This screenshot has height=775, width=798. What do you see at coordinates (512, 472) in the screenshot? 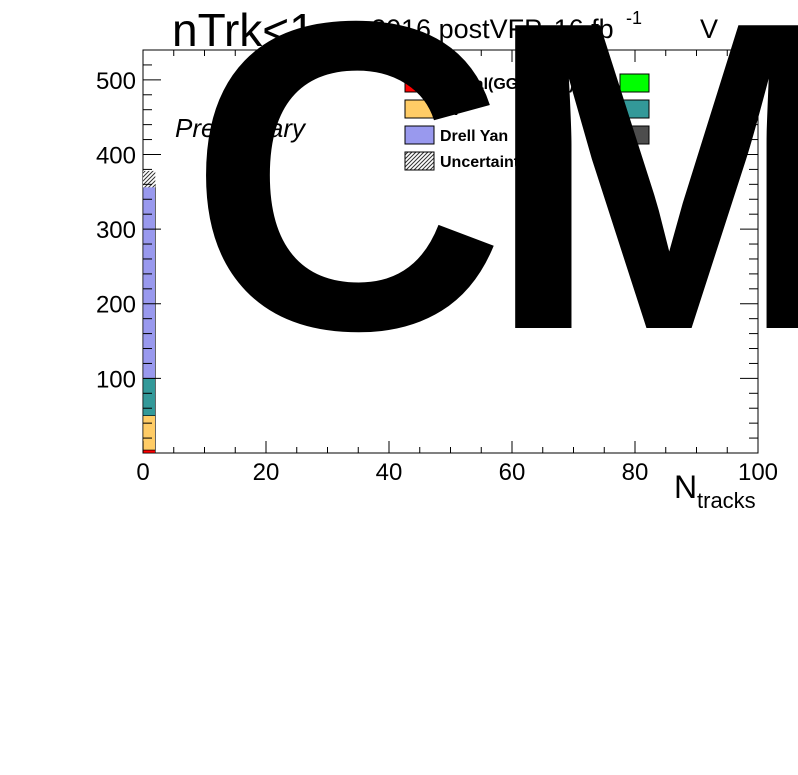
I see `x-tick-label: 60` at bounding box center [512, 472].